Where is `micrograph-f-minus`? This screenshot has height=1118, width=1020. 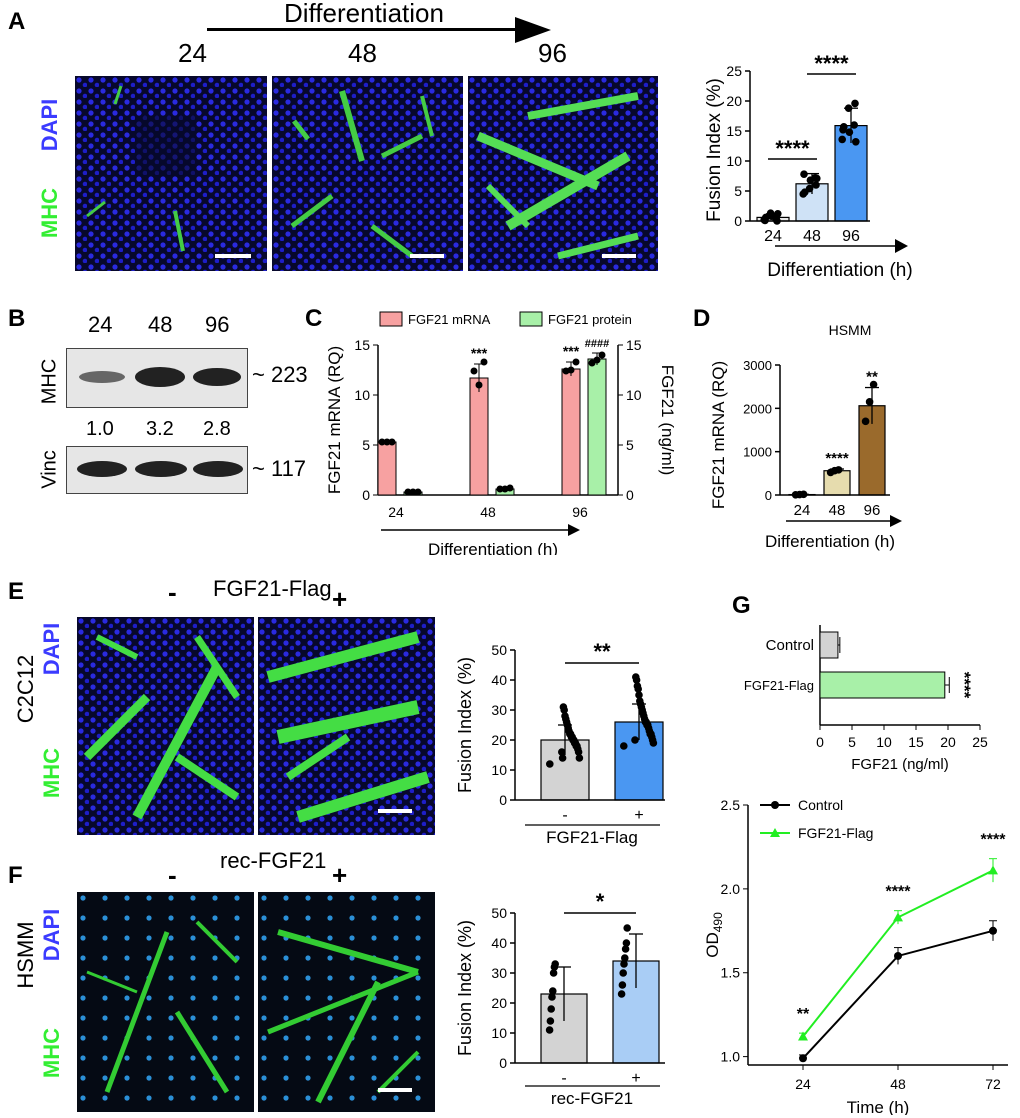
micrograph-f-minus is located at coordinates (165, 1002).